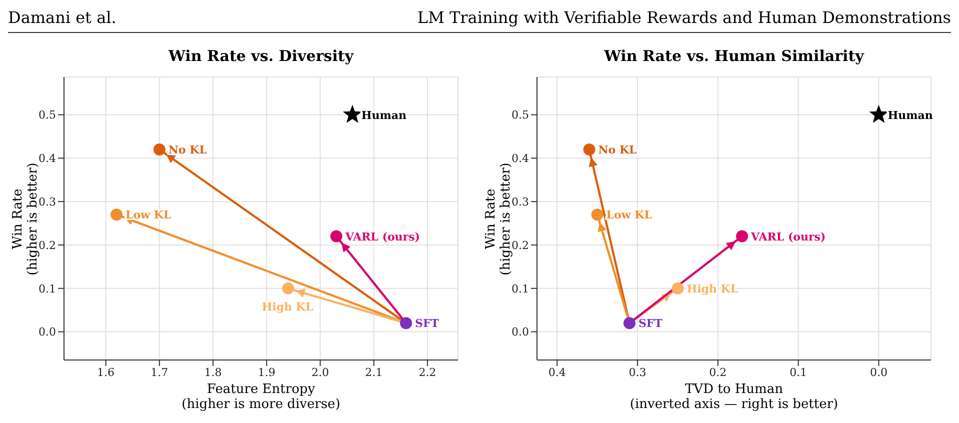  I want to click on chart-title: Win Rate vs. Diversity, so click(261, 56).